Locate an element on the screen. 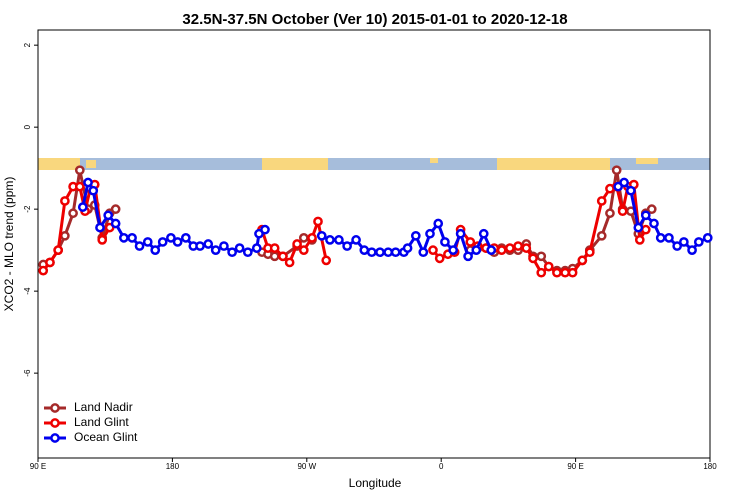 This screenshot has height=500, width=750. y-tick-label: -2 is located at coordinates (27, 209).